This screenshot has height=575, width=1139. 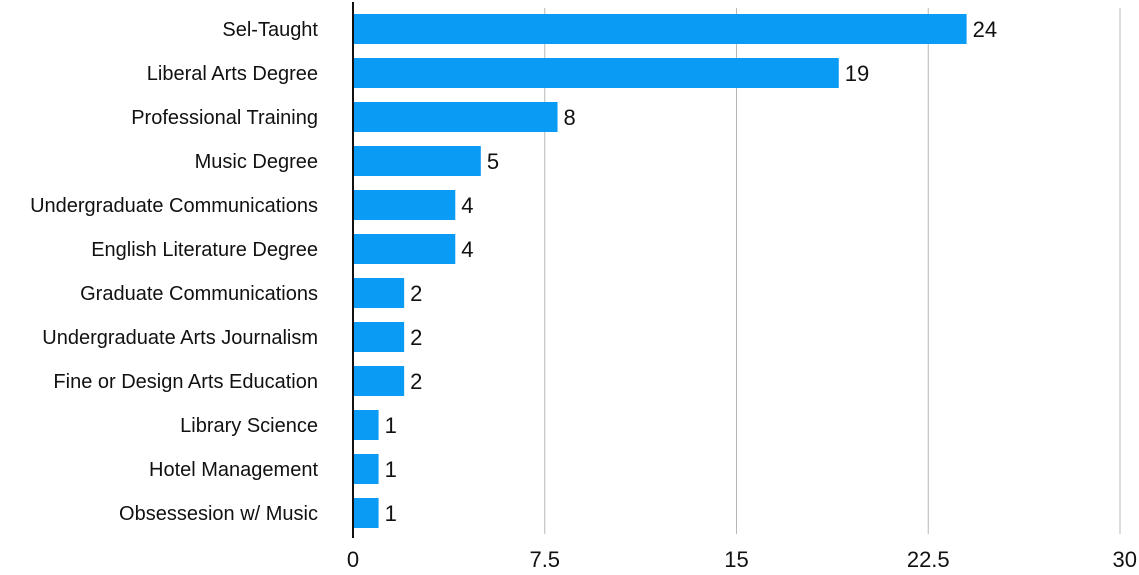 What do you see at coordinates (199, 294) in the screenshot?
I see `category-label: Graduate Communications` at bounding box center [199, 294].